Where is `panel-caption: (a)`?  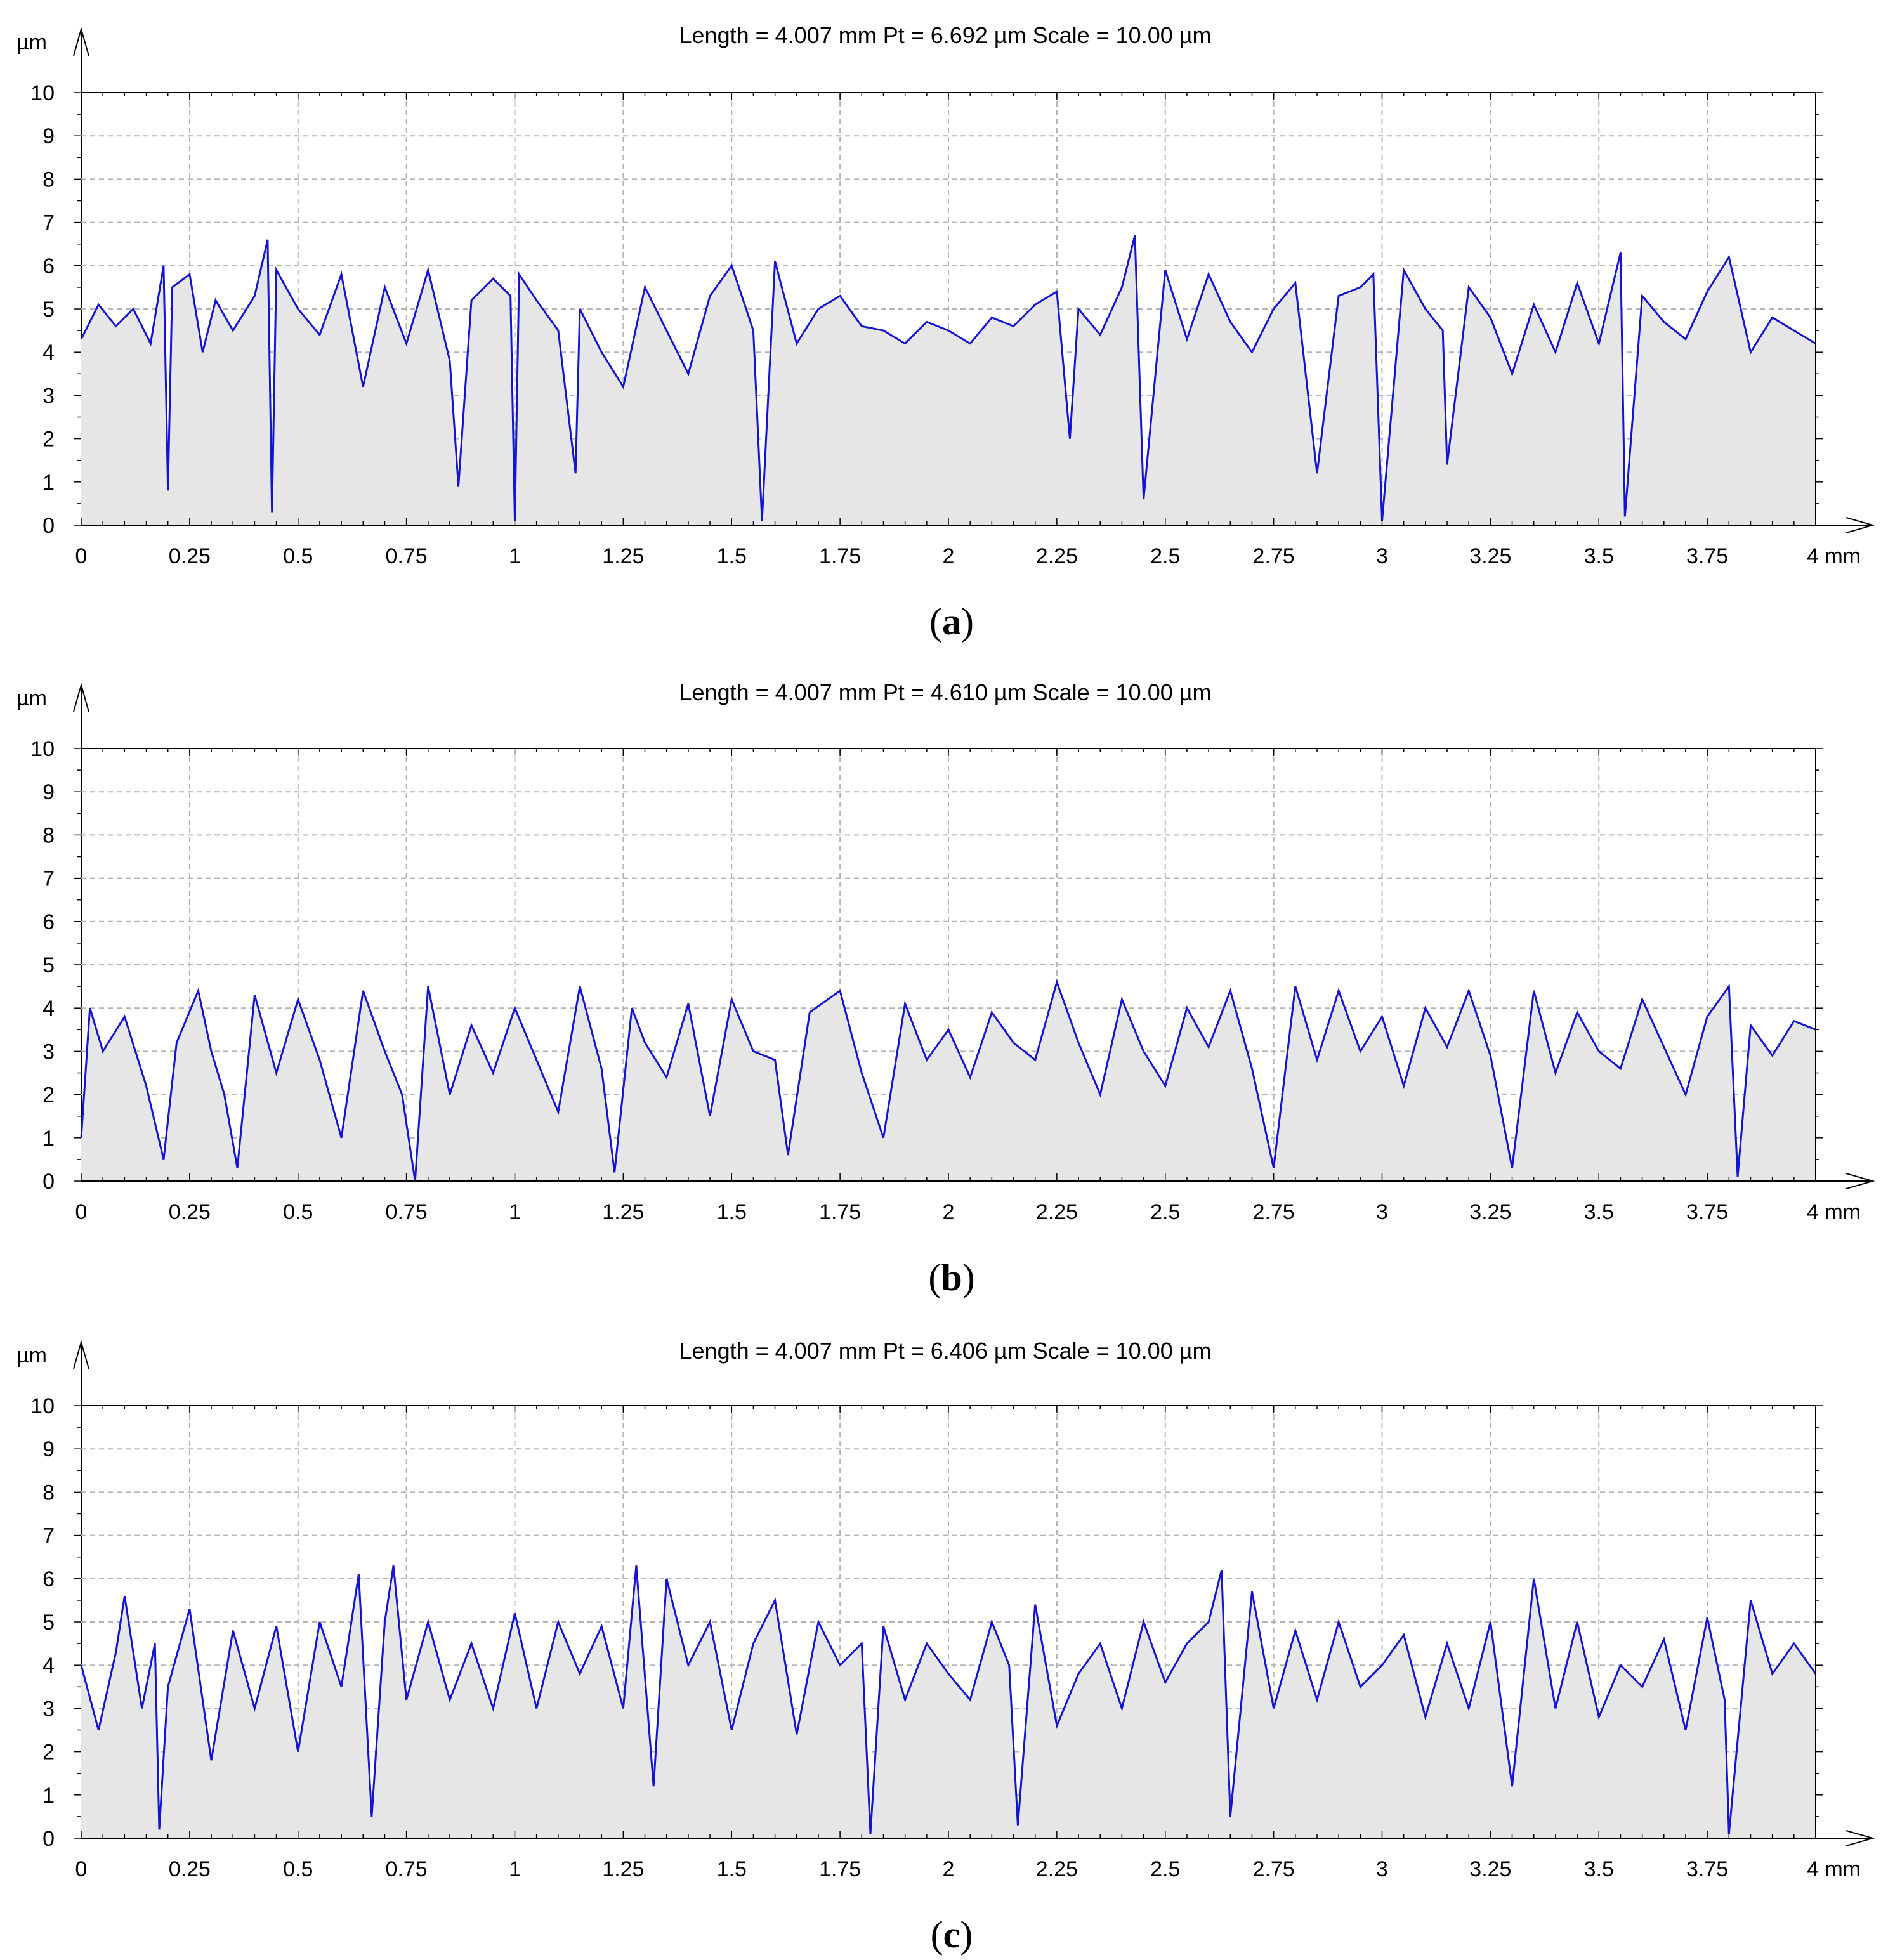
panel-caption: (a) is located at coordinates (951, 622).